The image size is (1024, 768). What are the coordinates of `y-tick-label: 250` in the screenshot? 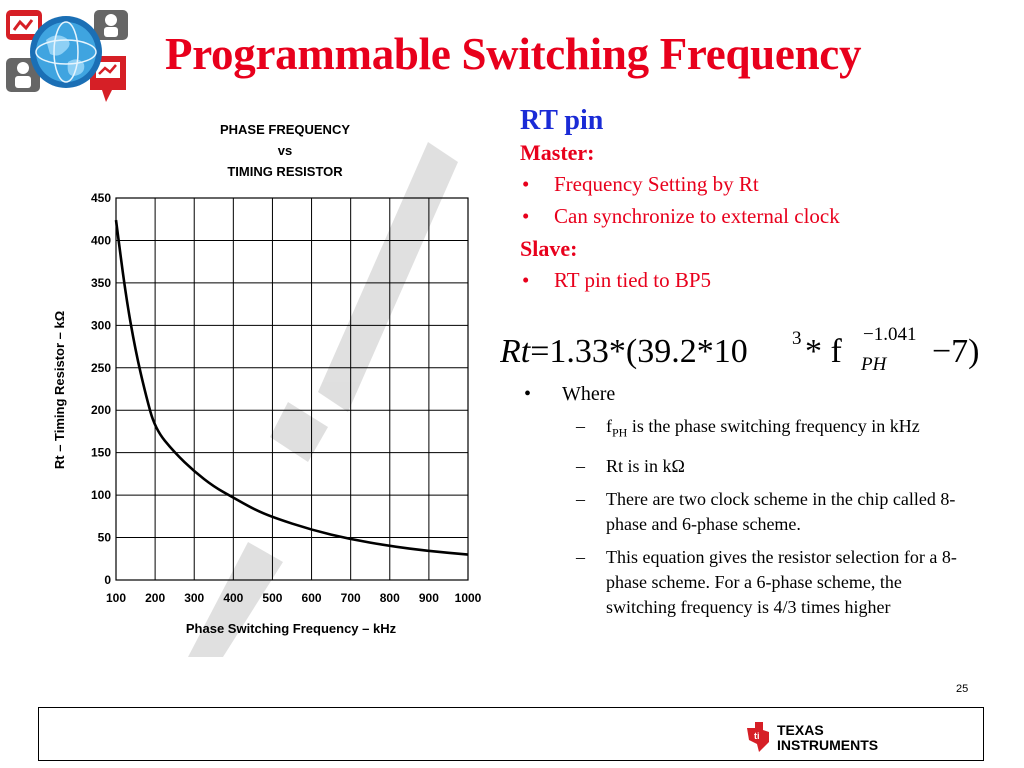 It's located at (101, 368).